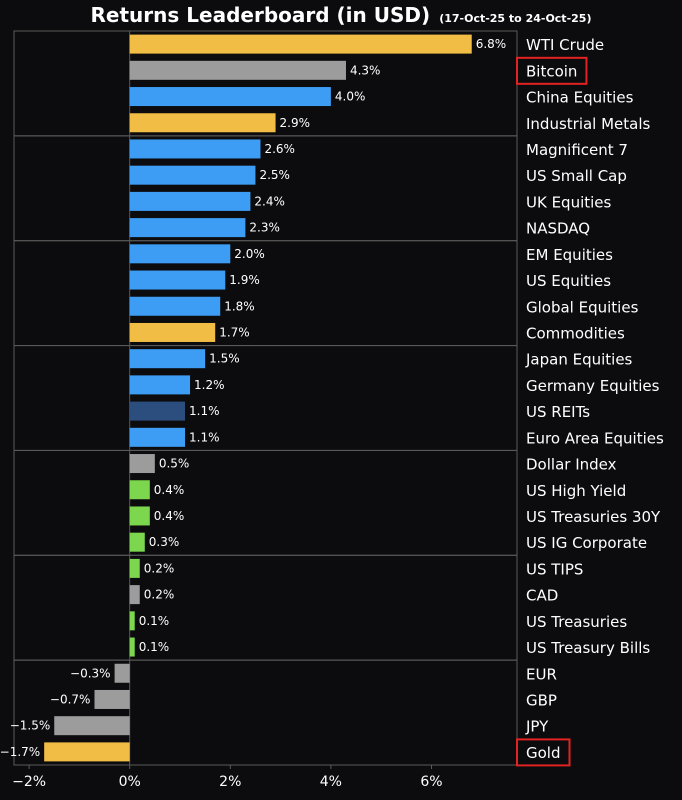 This screenshot has height=800, width=682. I want to click on category-label: US IG Corporate, so click(586, 543).